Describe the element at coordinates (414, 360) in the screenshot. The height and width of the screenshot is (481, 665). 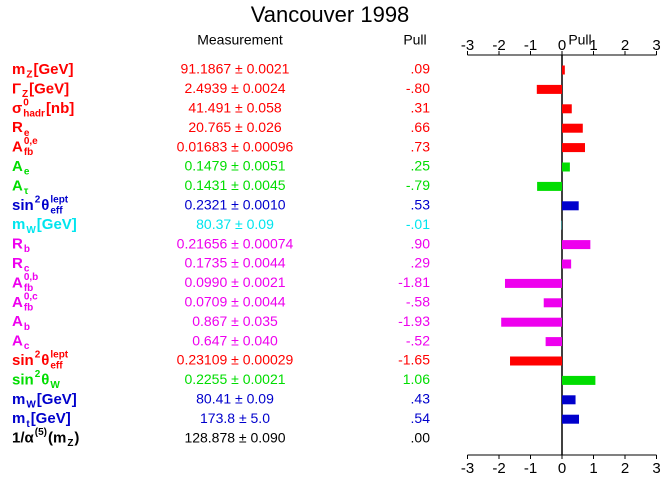
I see `pull-label: -1.65` at that location.